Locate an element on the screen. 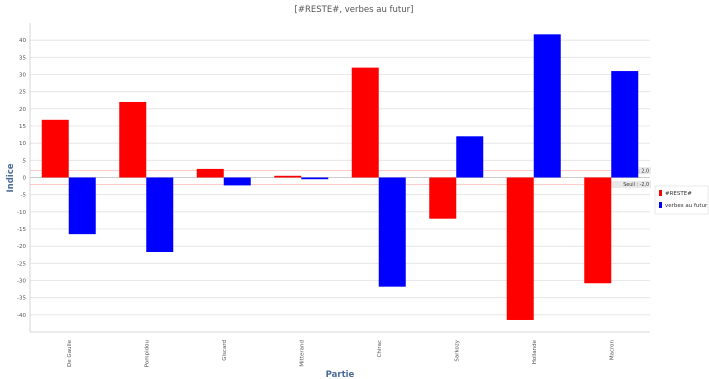 This screenshot has height=379, width=709. y-tick-label: 40 is located at coordinates (22, 41).